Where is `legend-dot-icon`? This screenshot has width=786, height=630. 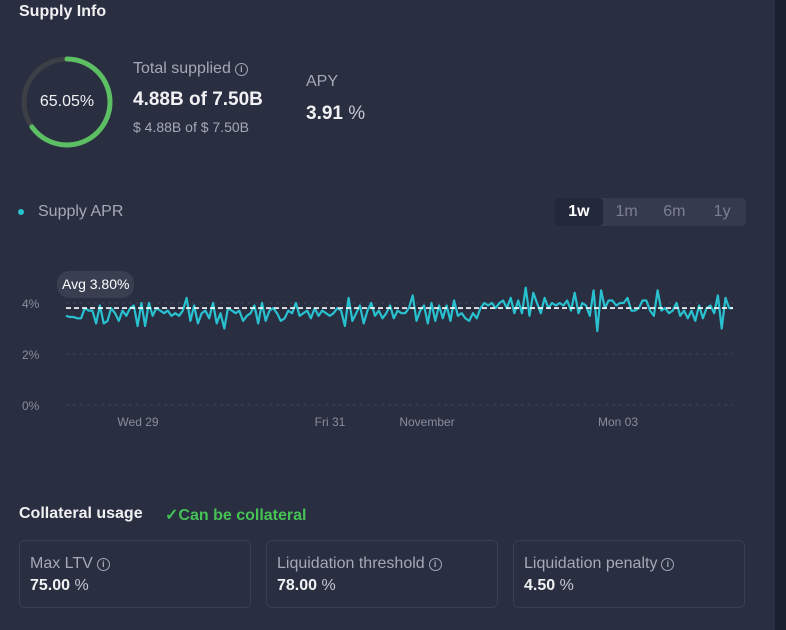 legend-dot-icon is located at coordinates (21, 212).